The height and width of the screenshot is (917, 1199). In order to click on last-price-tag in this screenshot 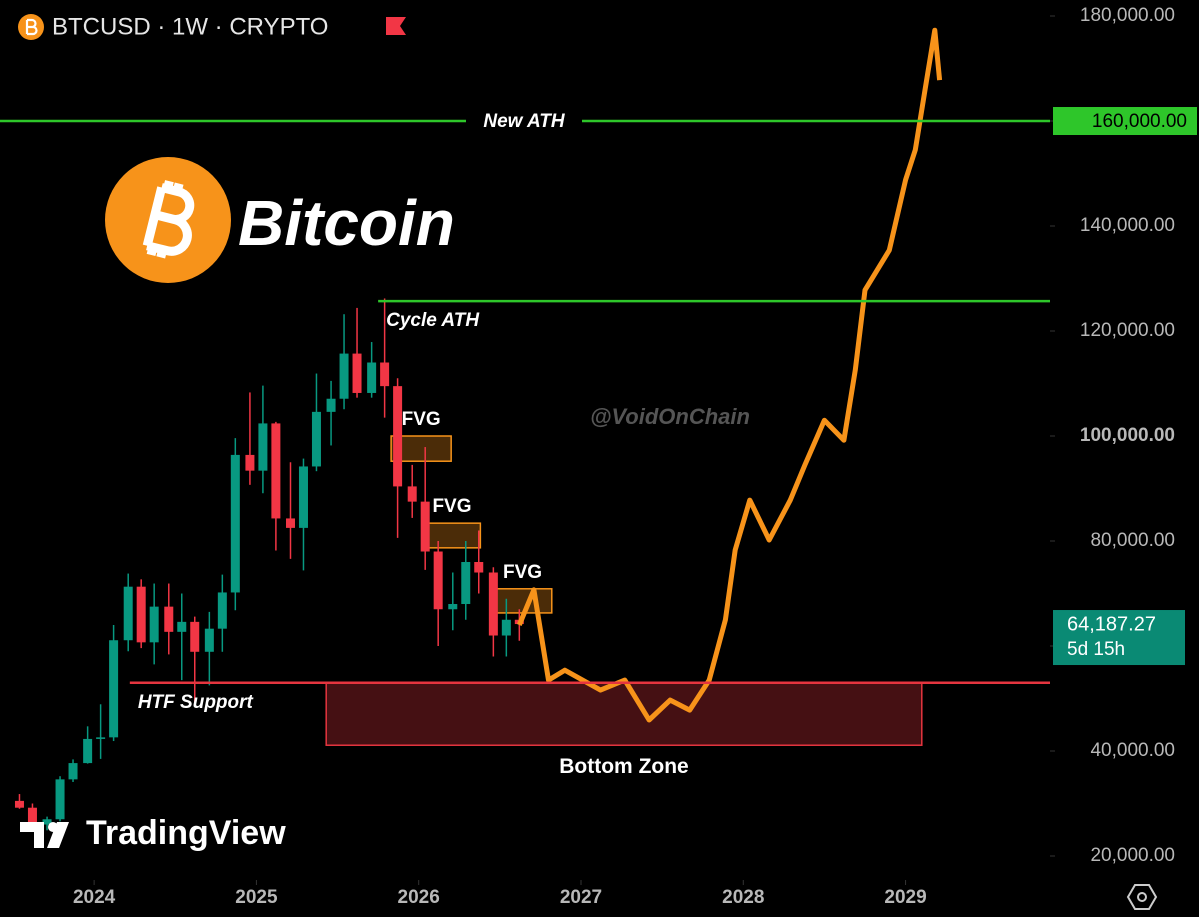, I will do `click(1119, 638)`.